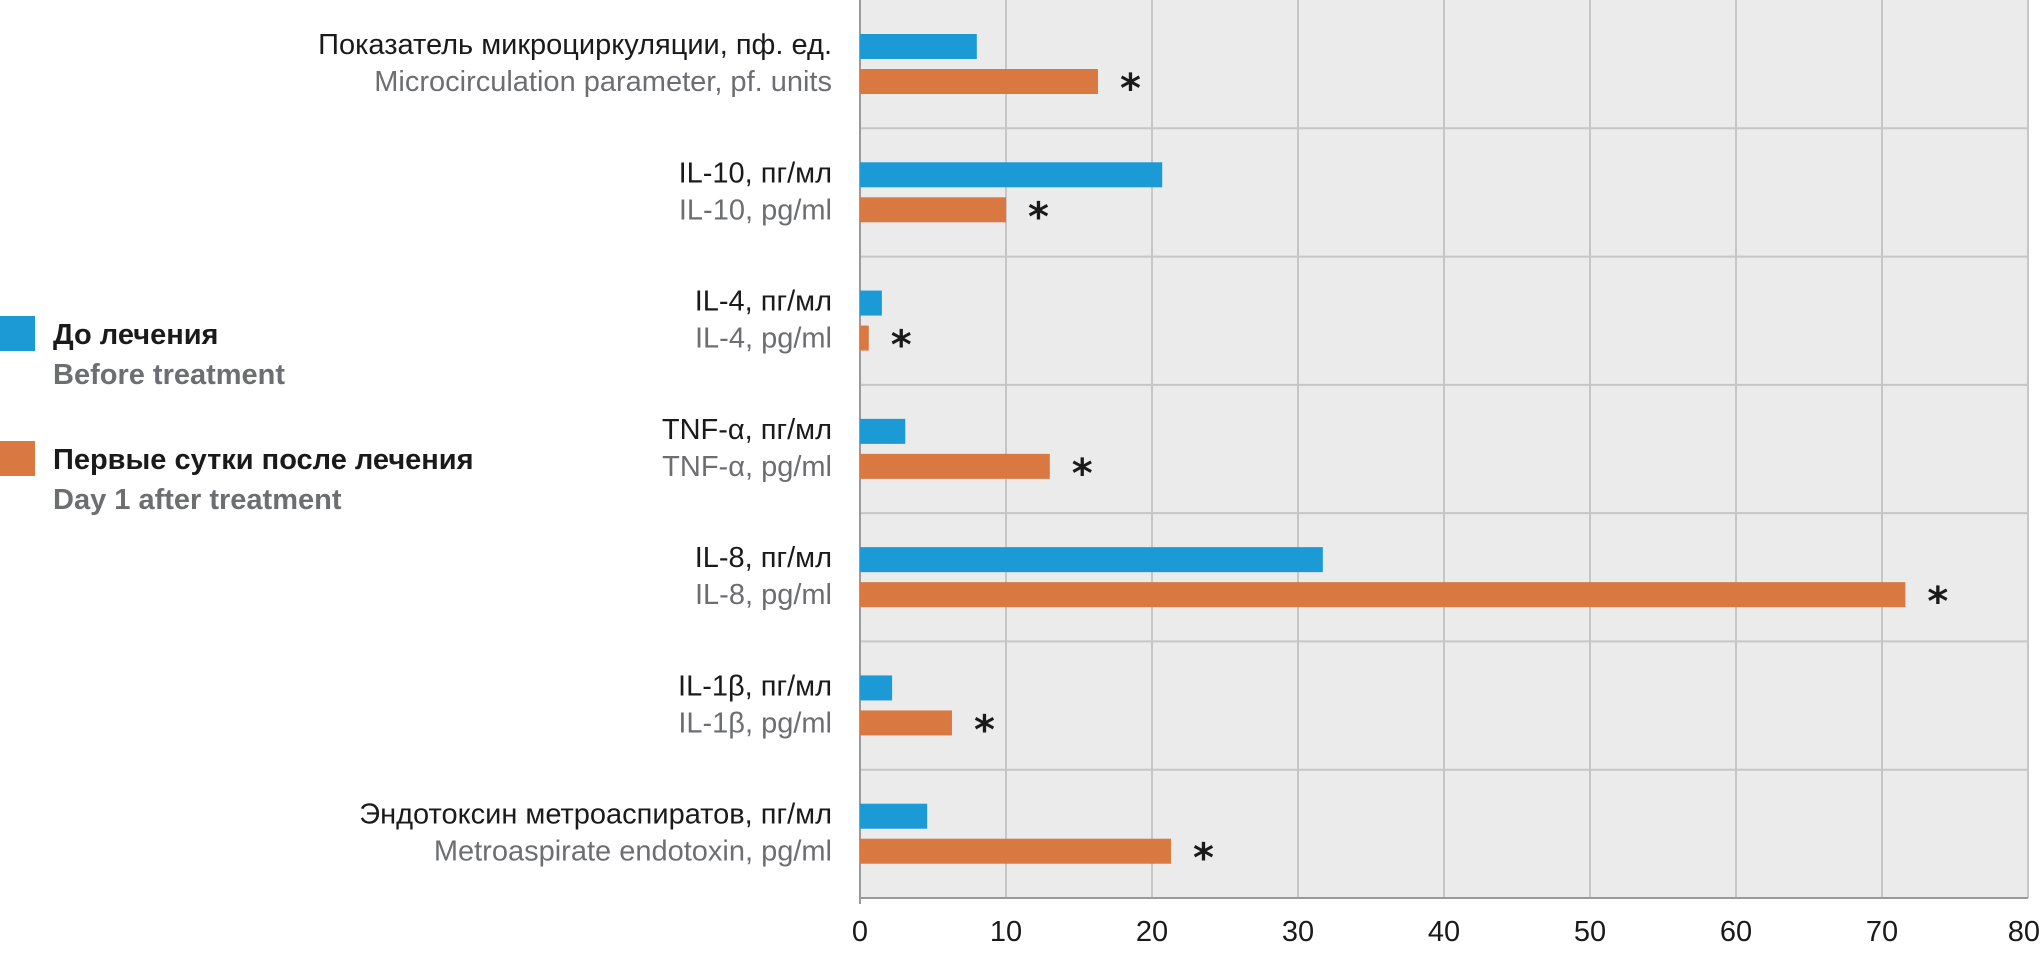 The height and width of the screenshot is (974, 2041). What do you see at coordinates (1298, 932) in the screenshot?
I see `x-tick-label: 30` at bounding box center [1298, 932].